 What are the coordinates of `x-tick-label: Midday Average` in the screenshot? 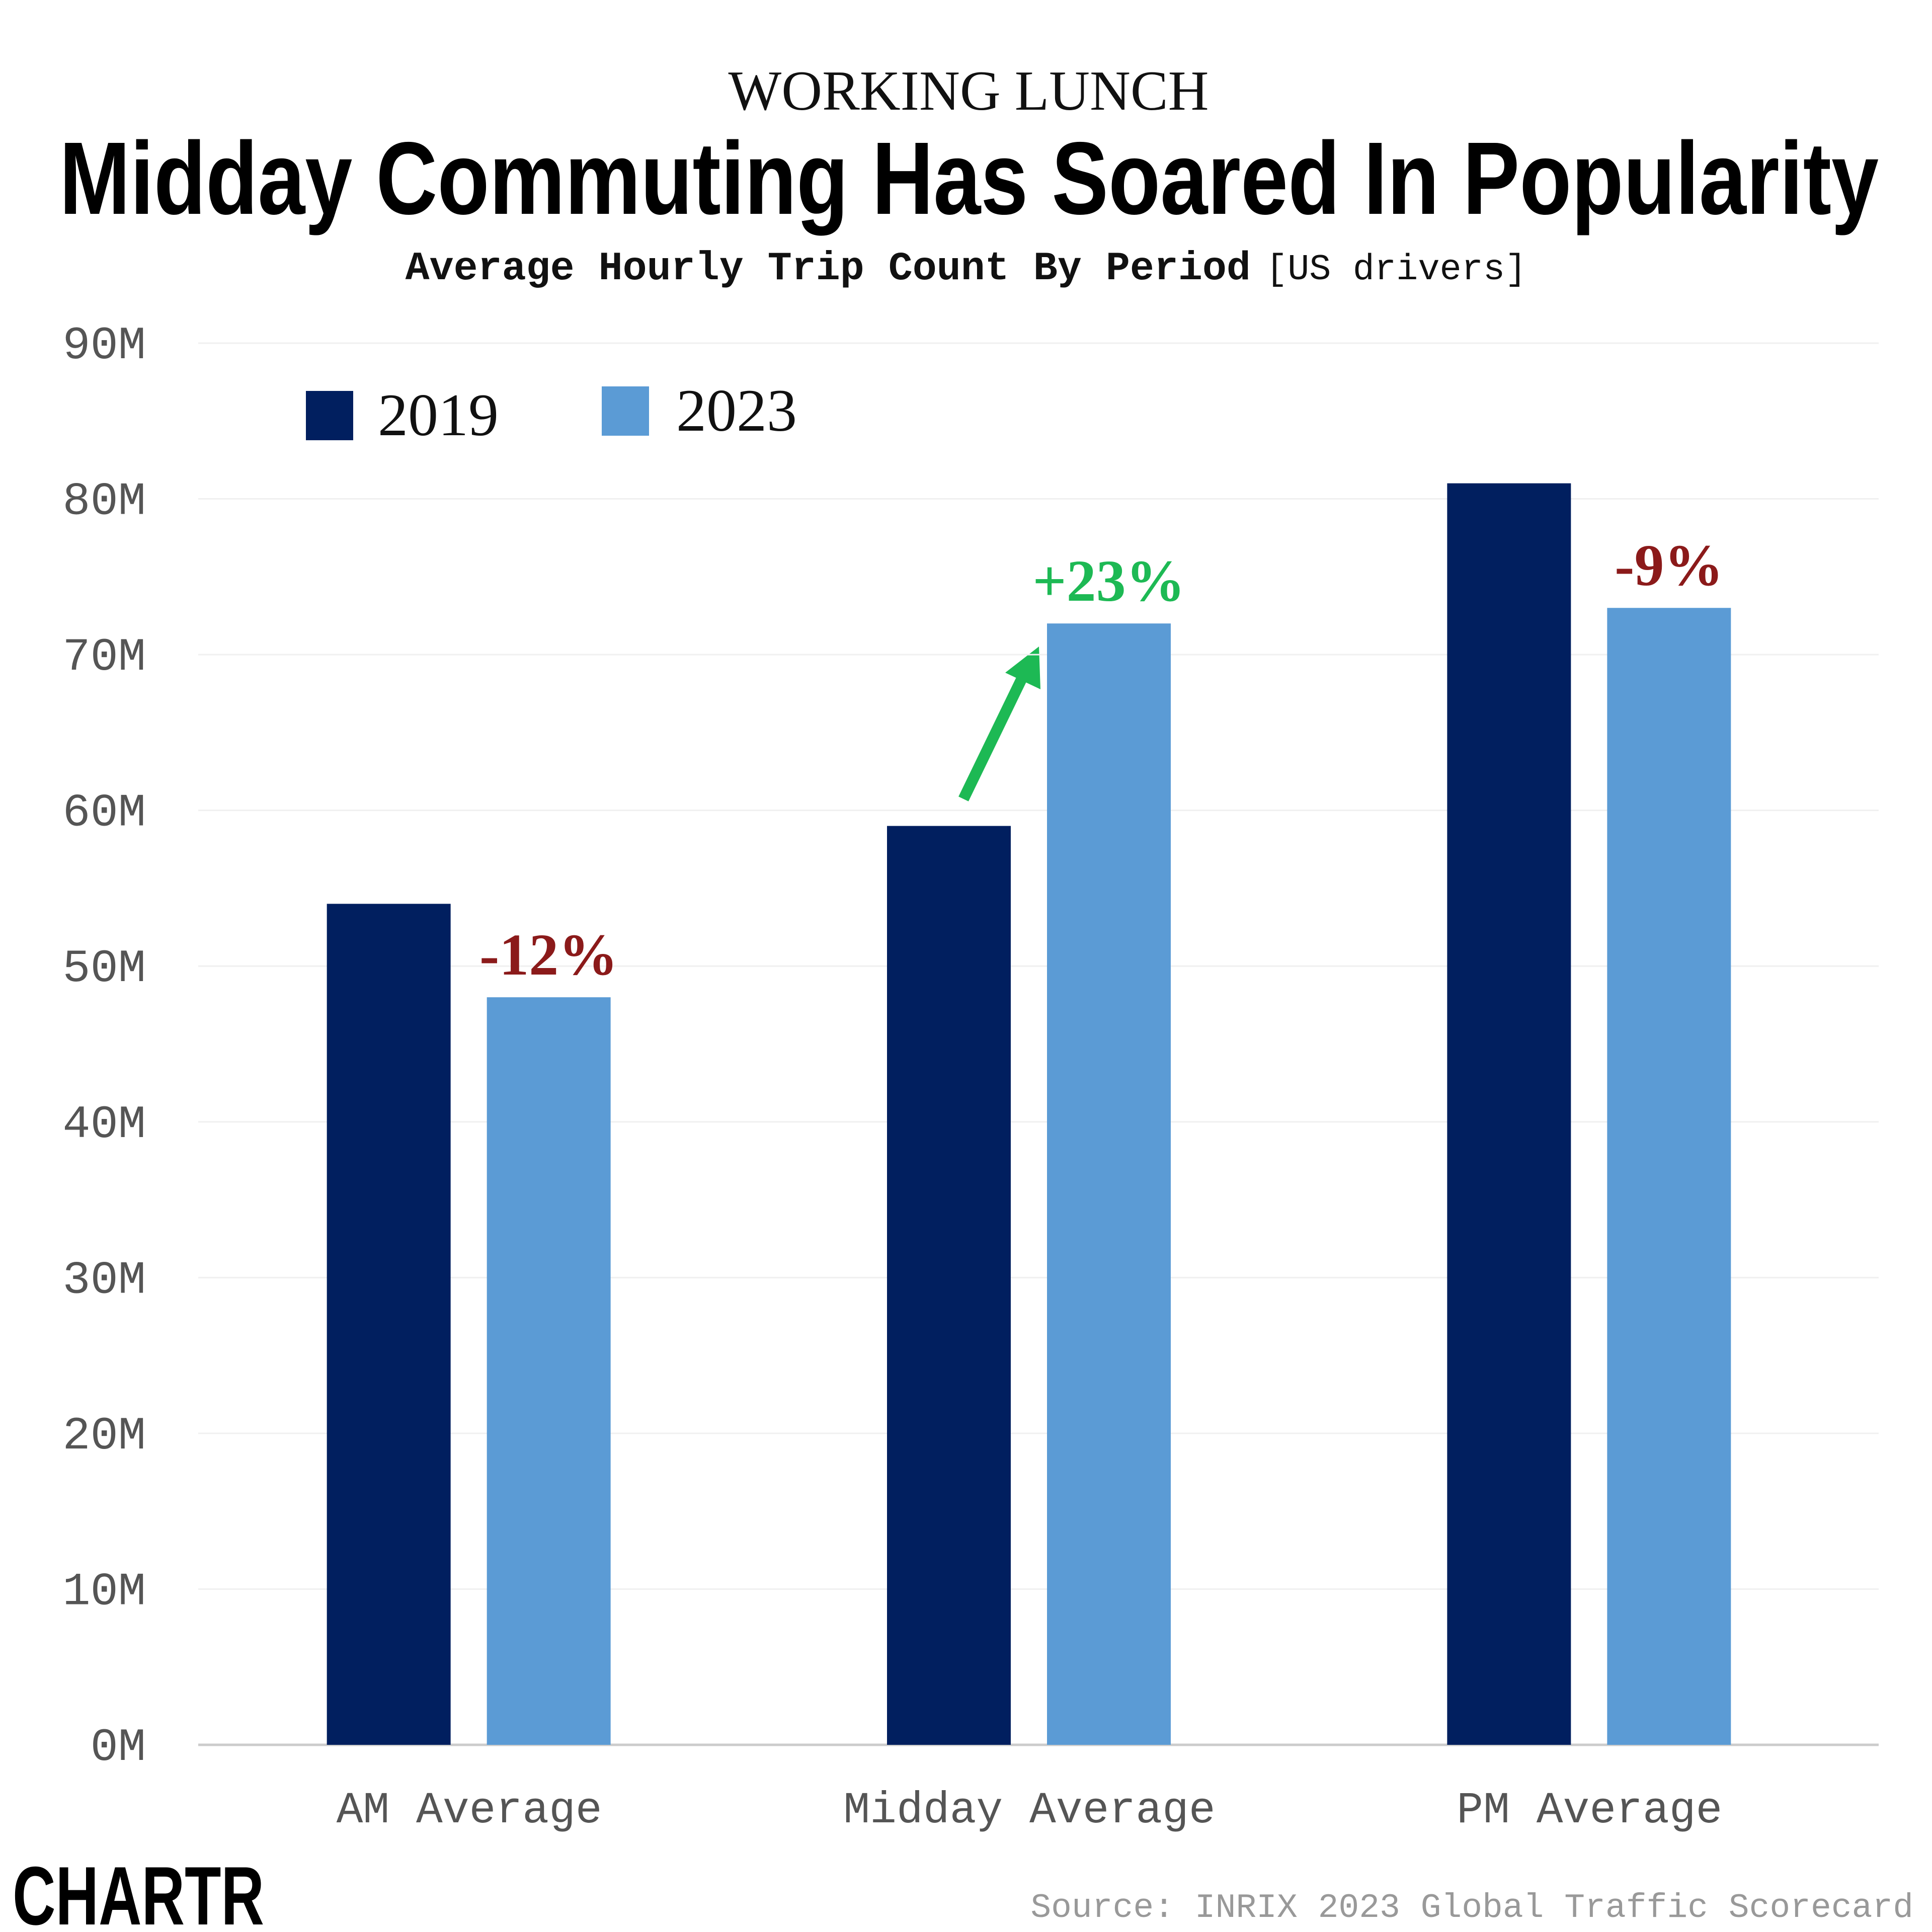 It's located at (1029, 1811).